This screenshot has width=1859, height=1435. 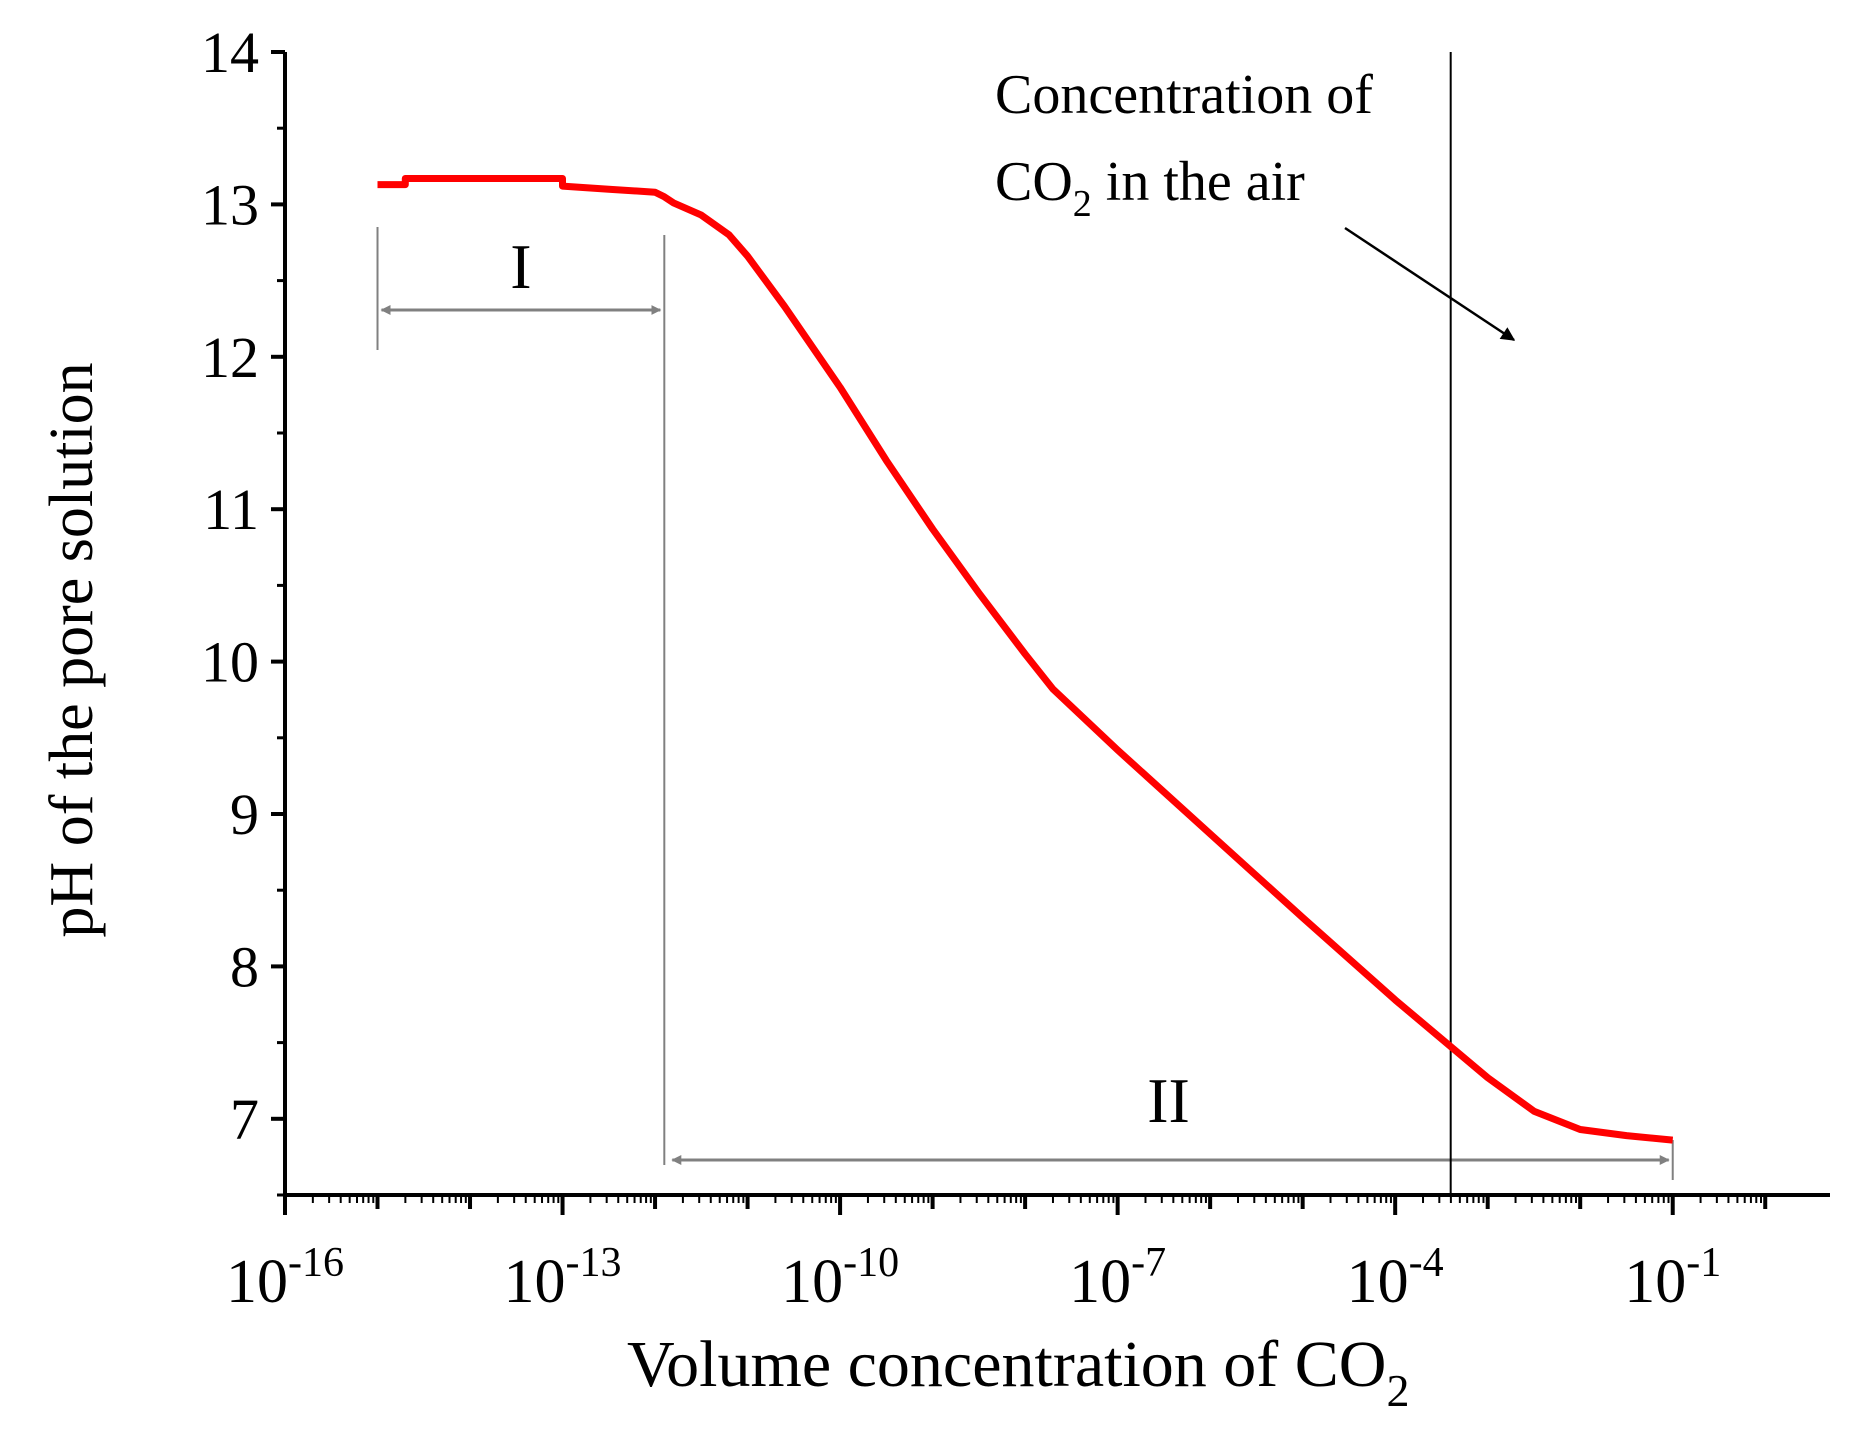 What do you see at coordinates (1672, 1278) in the screenshot?
I see `x-tick-label: 10⁻¹` at bounding box center [1672, 1278].